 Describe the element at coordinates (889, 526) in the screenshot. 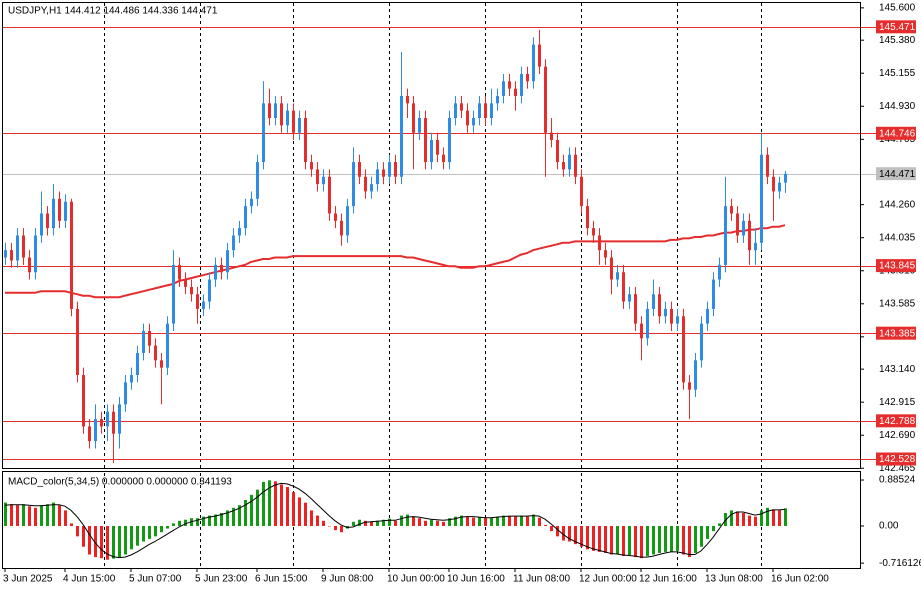

I see `y-tick-label: 0.00` at that location.